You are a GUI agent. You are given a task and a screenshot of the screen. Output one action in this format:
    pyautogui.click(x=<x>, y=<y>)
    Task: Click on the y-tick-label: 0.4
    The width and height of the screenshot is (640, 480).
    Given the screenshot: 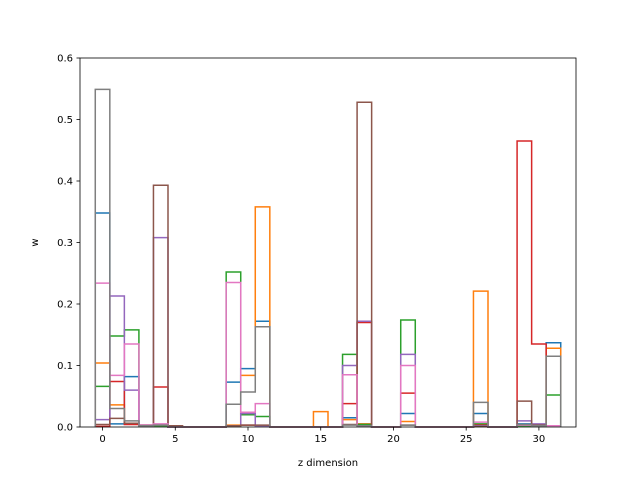 What is the action you would take?
    pyautogui.click(x=65, y=182)
    